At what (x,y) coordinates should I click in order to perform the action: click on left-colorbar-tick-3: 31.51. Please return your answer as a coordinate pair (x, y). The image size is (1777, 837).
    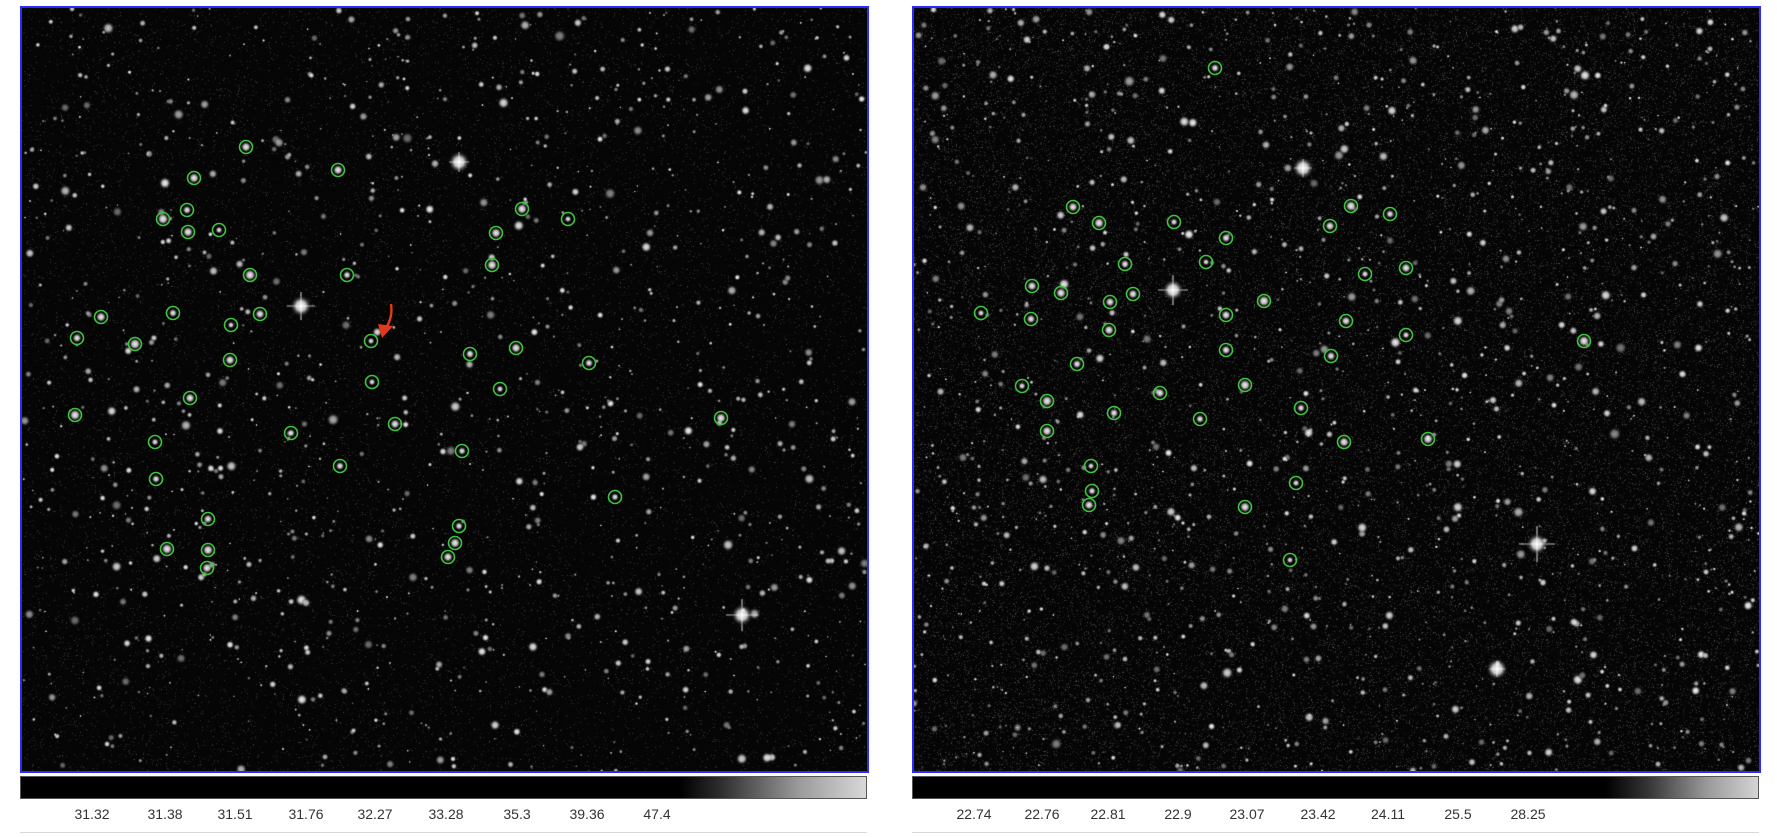
    Looking at the image, I should click on (235, 814).